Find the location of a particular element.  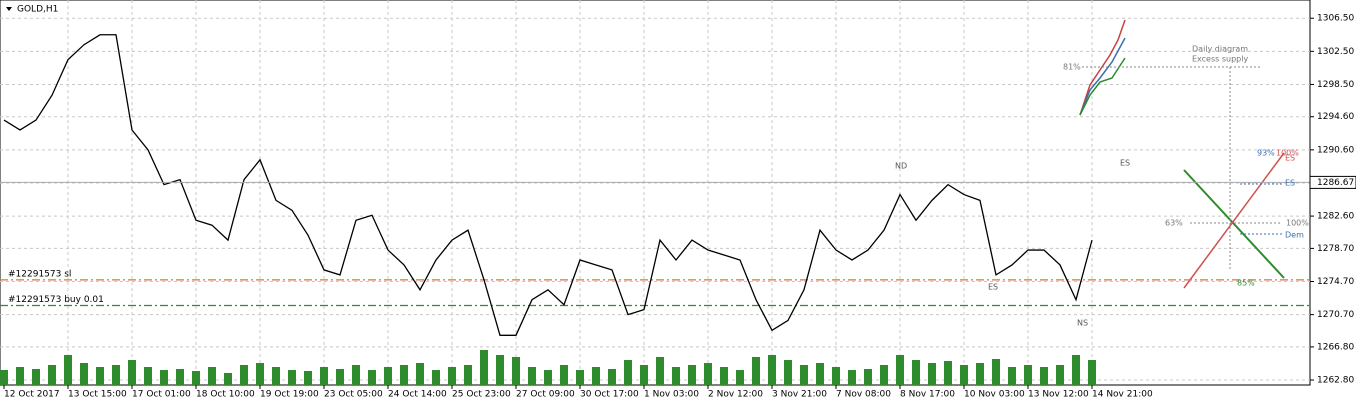

x-tick-label: 8 Nov 17:00 is located at coordinates (927, 395).